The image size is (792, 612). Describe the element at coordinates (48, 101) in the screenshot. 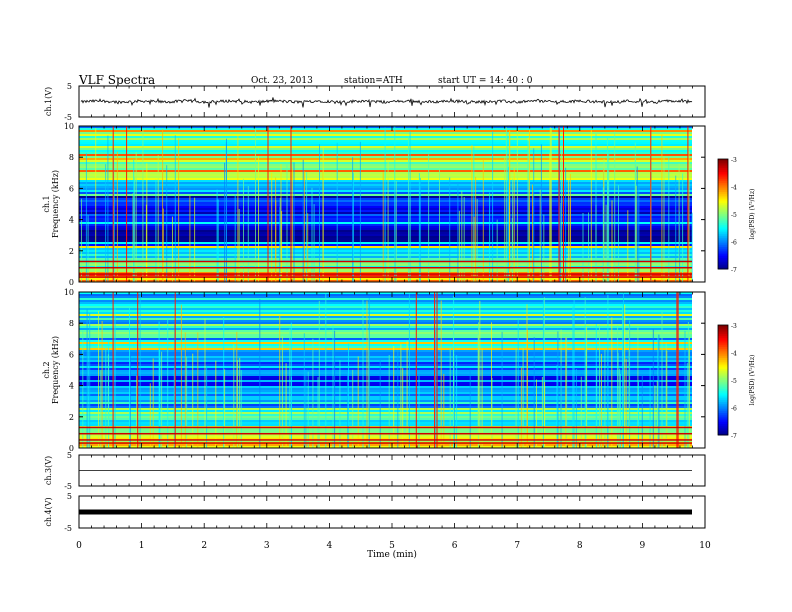

I see `y-axis-label: ch.1(V)` at that location.